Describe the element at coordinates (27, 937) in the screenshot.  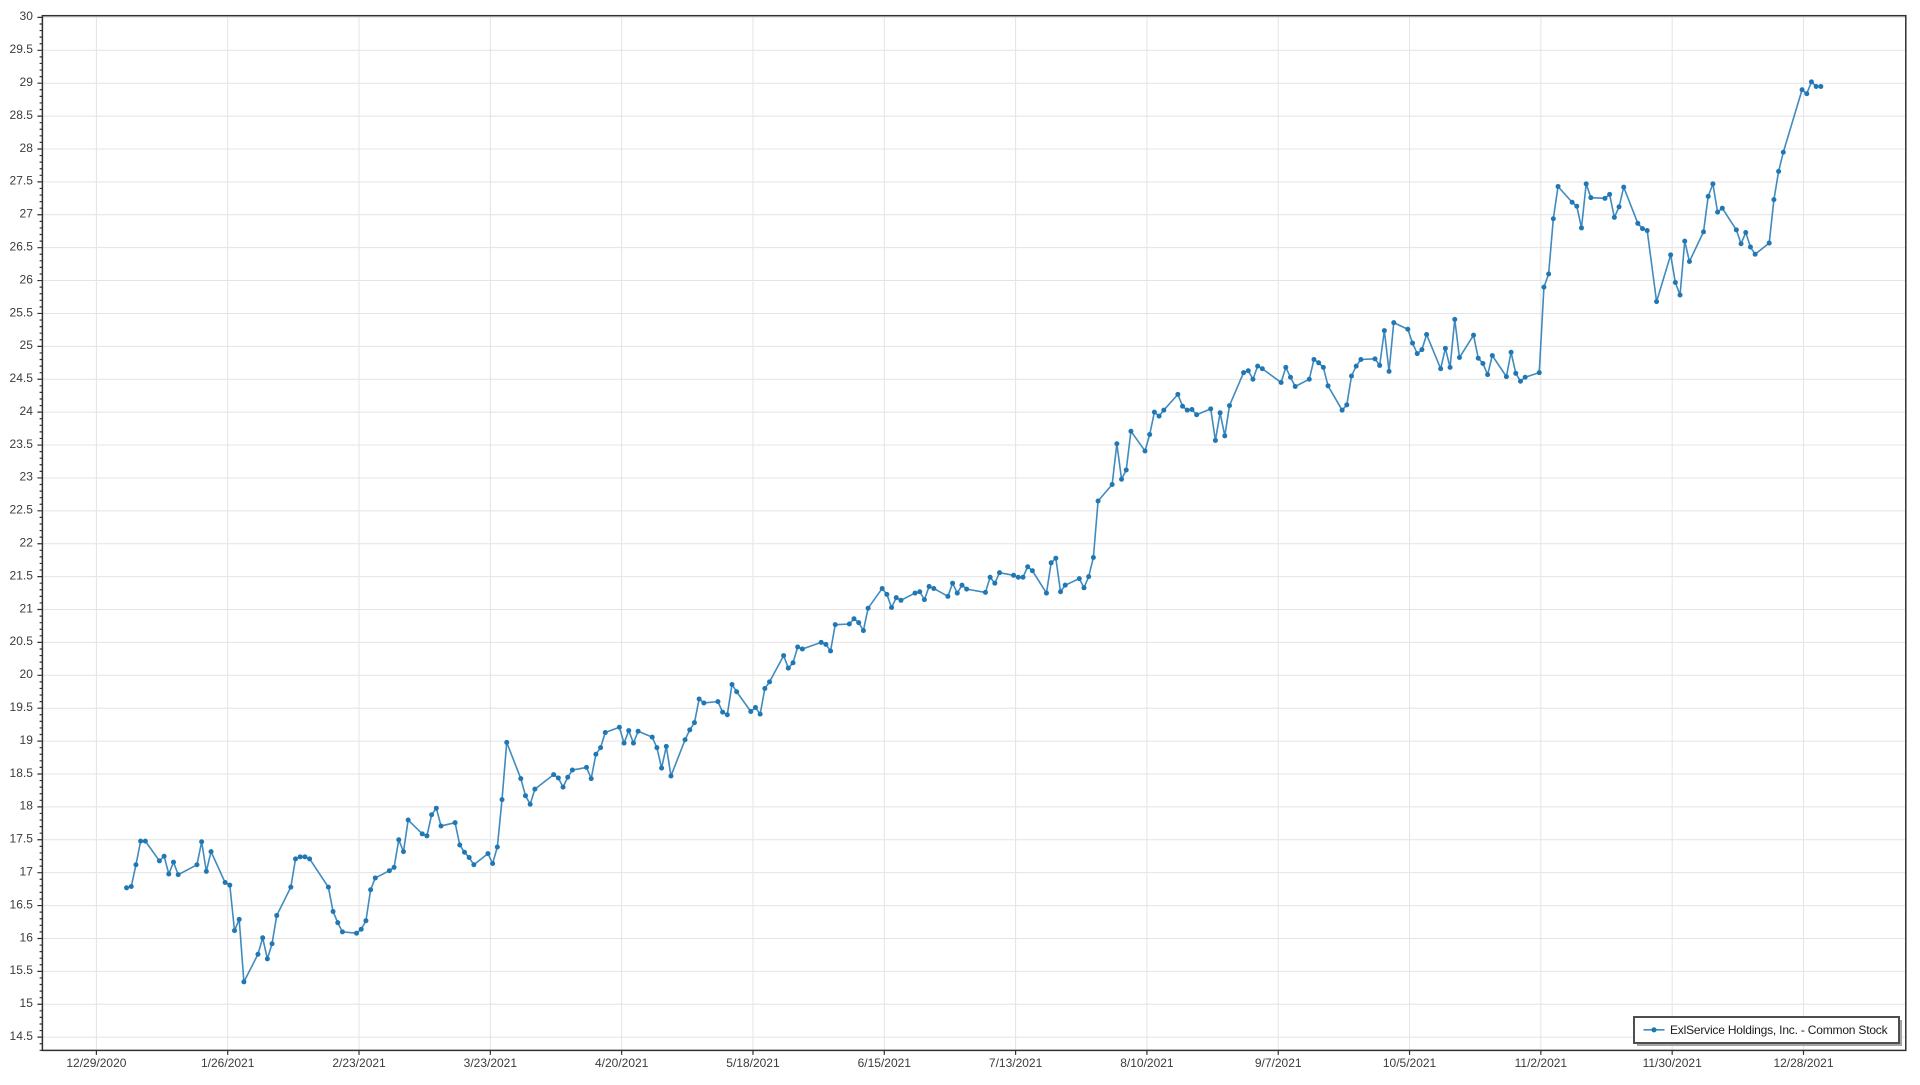
I see `svg-text: 16` at that location.